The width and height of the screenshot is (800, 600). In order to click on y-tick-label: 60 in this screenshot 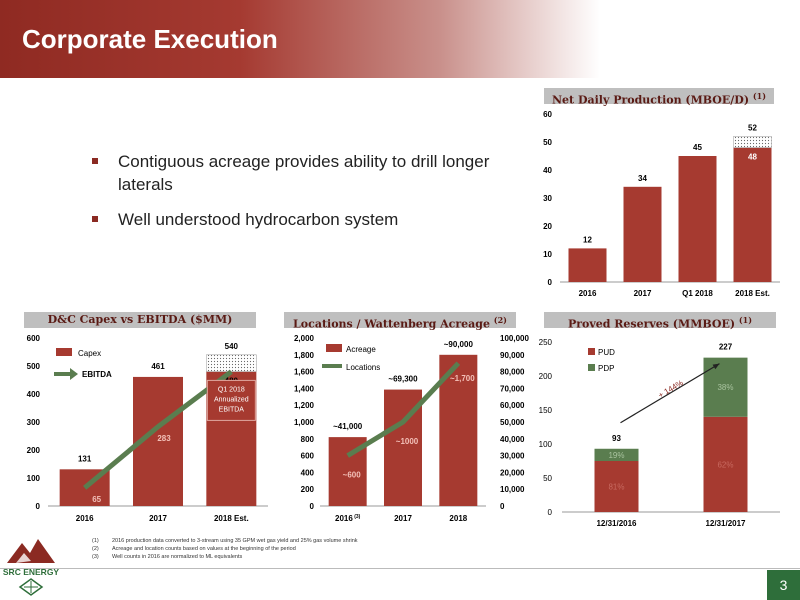, I will do `click(547, 114)`.